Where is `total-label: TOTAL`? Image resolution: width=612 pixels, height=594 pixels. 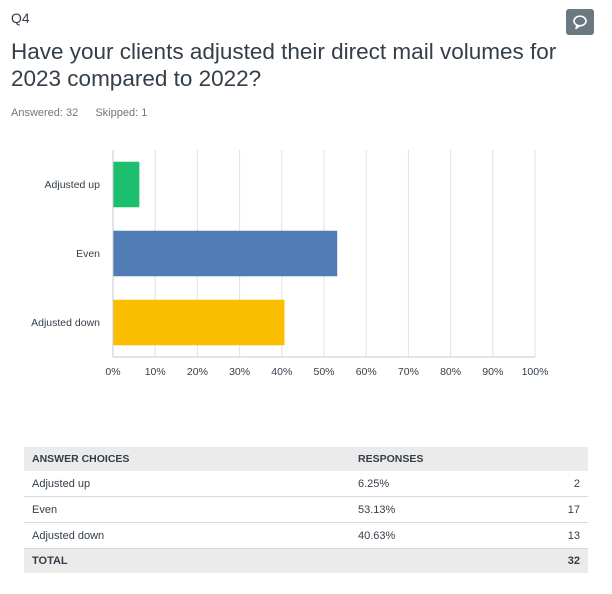 total-label: TOTAL is located at coordinates (187, 560).